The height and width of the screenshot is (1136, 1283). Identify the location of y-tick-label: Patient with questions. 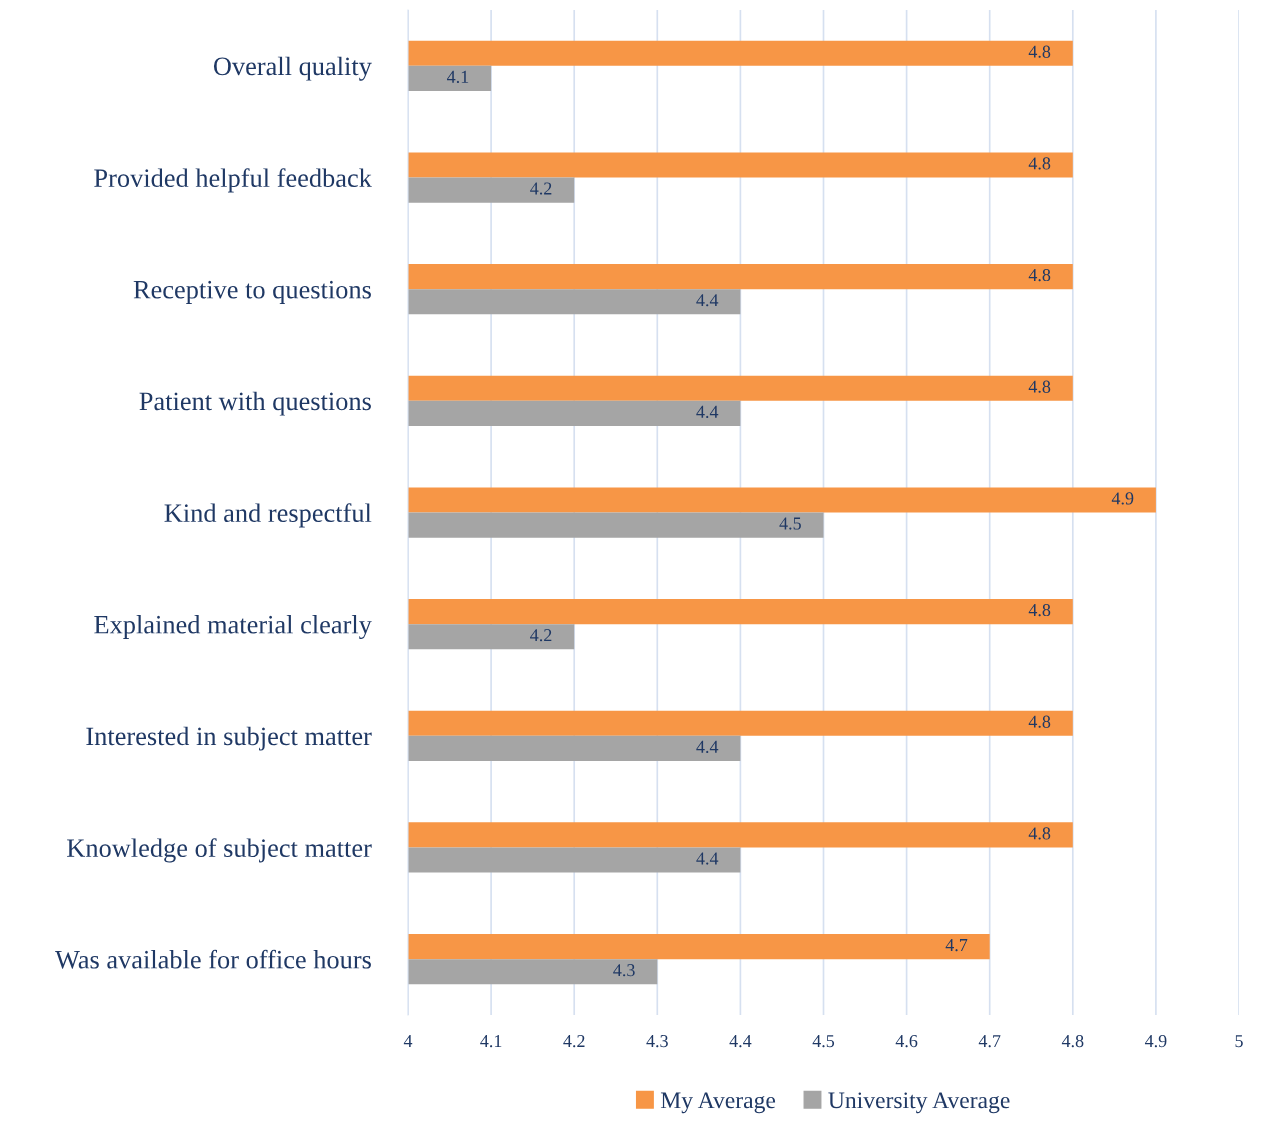
(255, 403).